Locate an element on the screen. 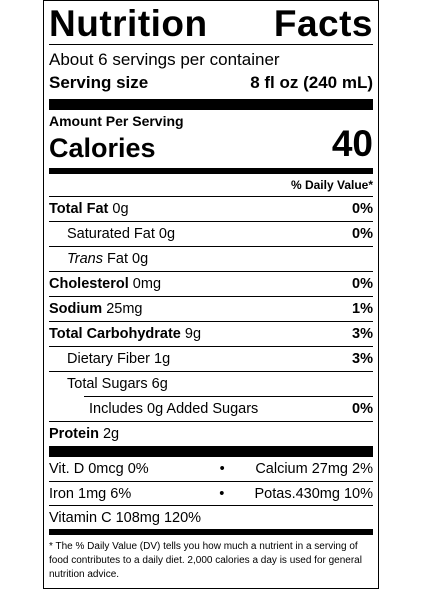  title-nutrition: Nutrition is located at coordinates (128, 23).